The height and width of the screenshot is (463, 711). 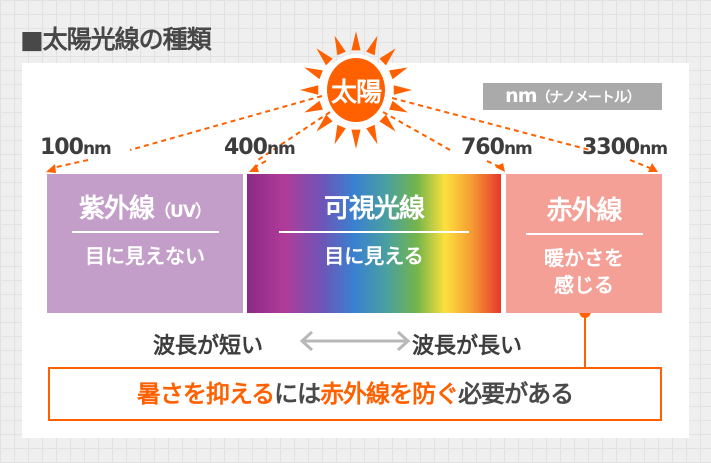 I want to click on unit-note: （ナノメートル）, so click(x=588, y=98).